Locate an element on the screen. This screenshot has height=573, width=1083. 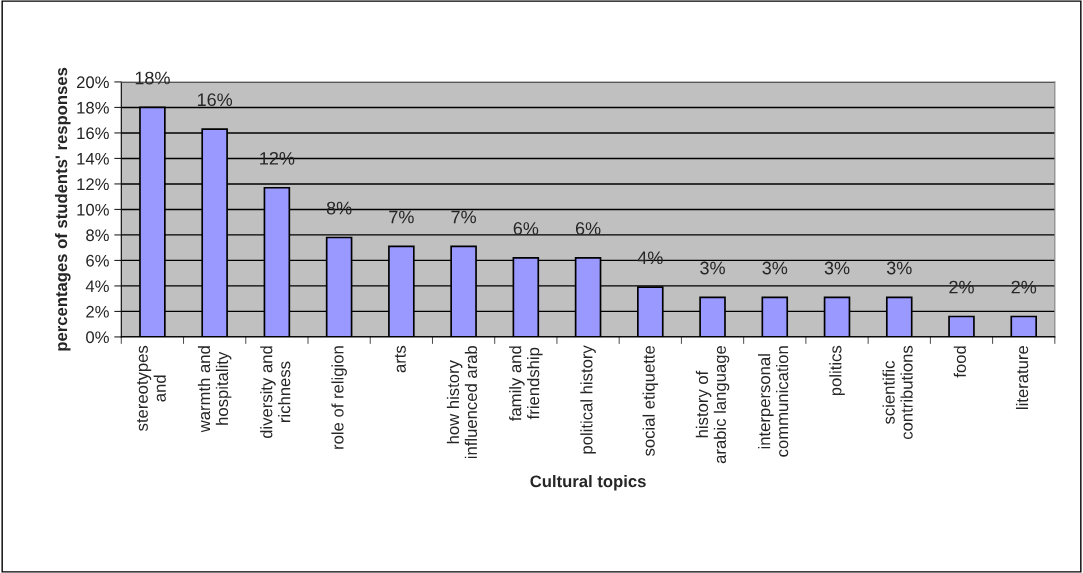
x-tick-label: interpersonal communication is located at coordinates (773, 401).